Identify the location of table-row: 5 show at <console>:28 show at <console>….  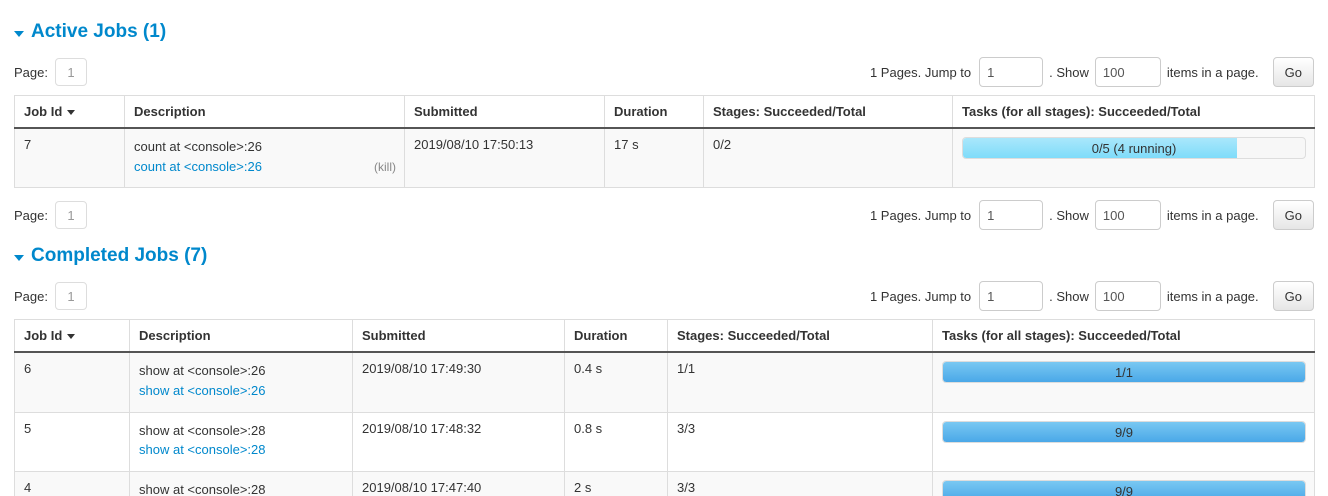
(664, 441).